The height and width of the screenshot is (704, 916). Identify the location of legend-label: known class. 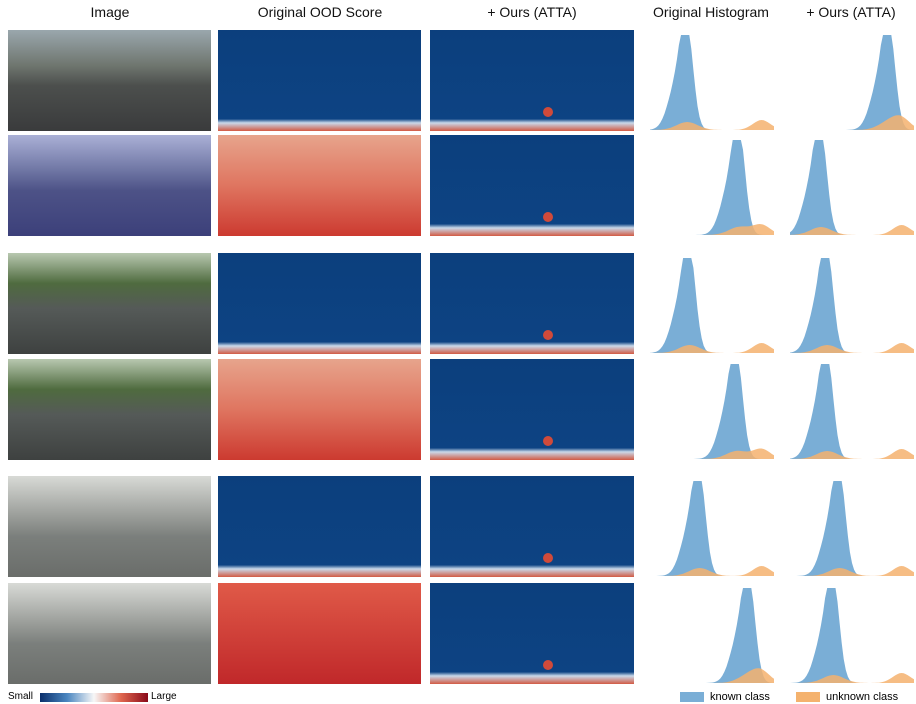
(740, 697).